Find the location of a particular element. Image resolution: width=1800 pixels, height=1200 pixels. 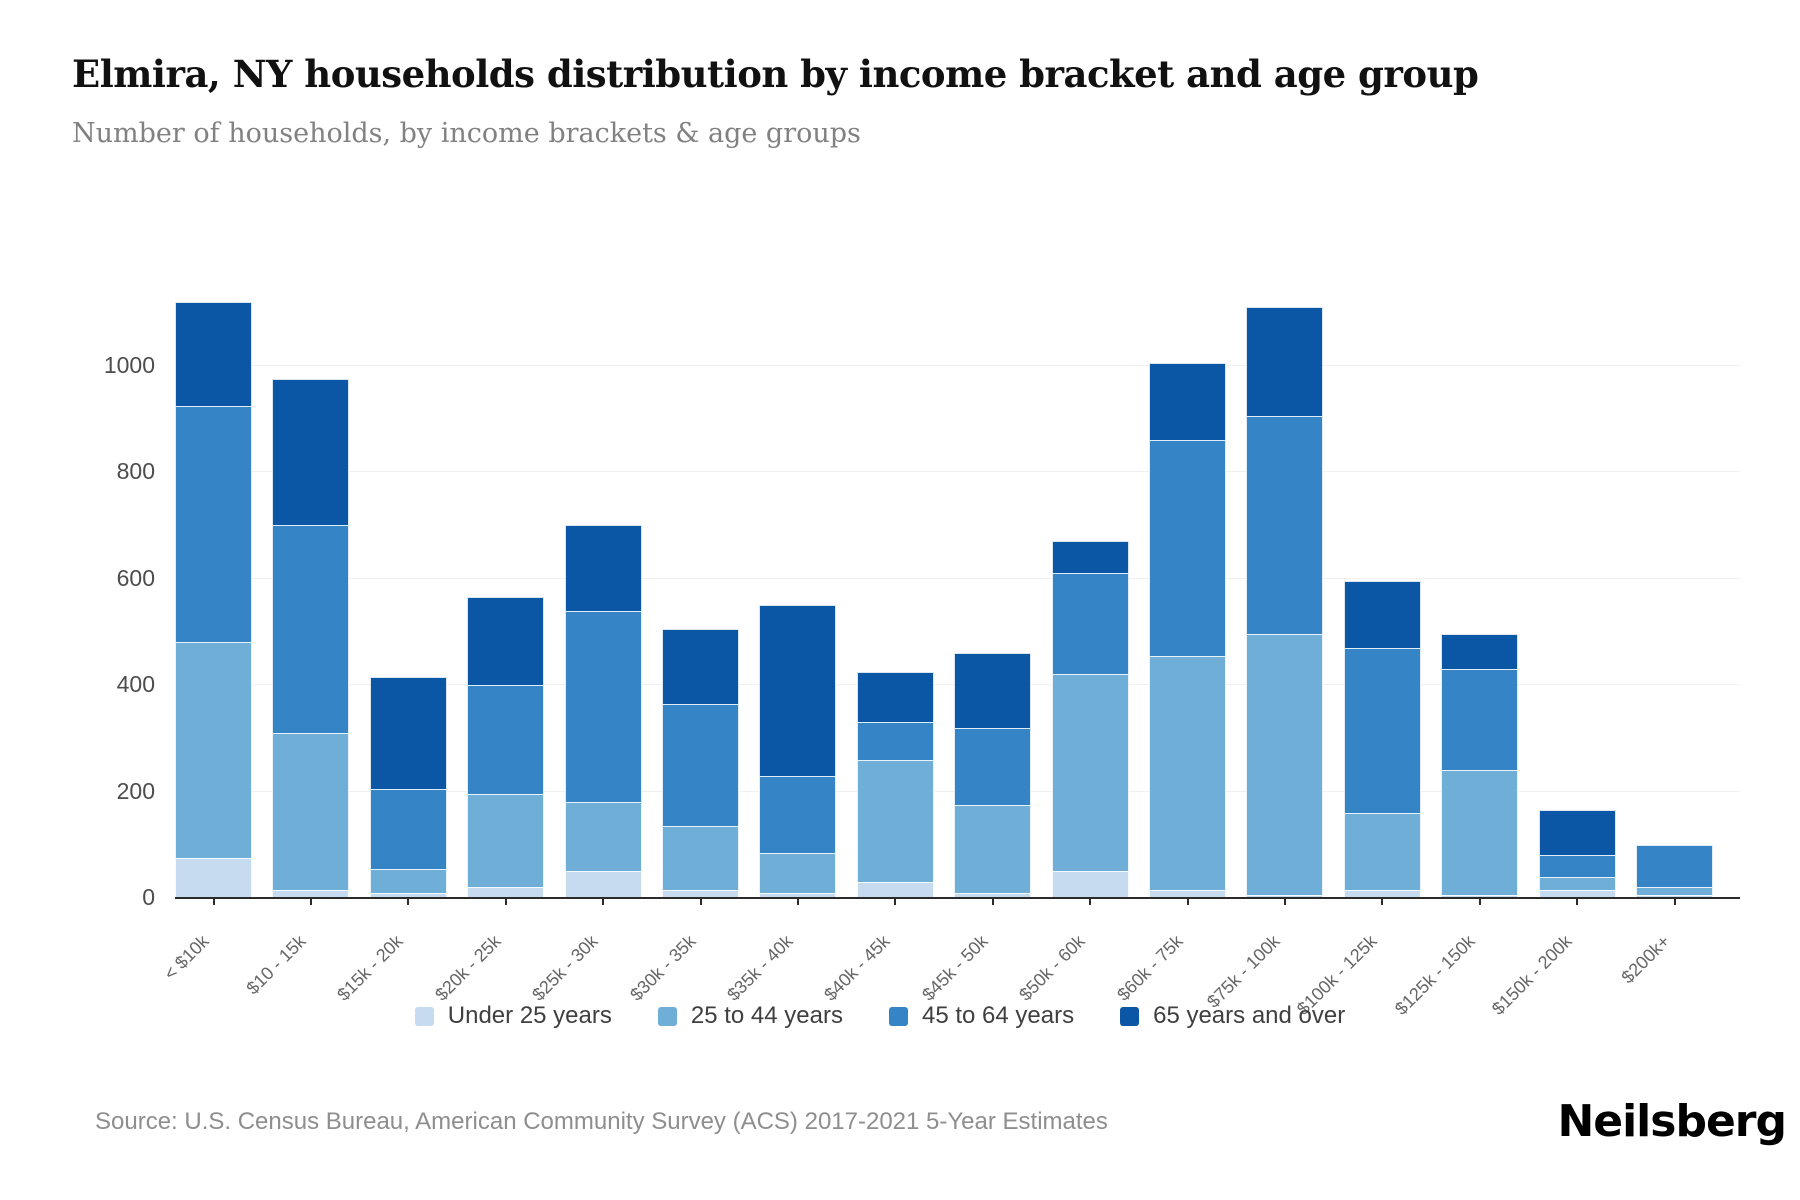

stacked-bar-$125k - 150k is located at coordinates (1480, 766).